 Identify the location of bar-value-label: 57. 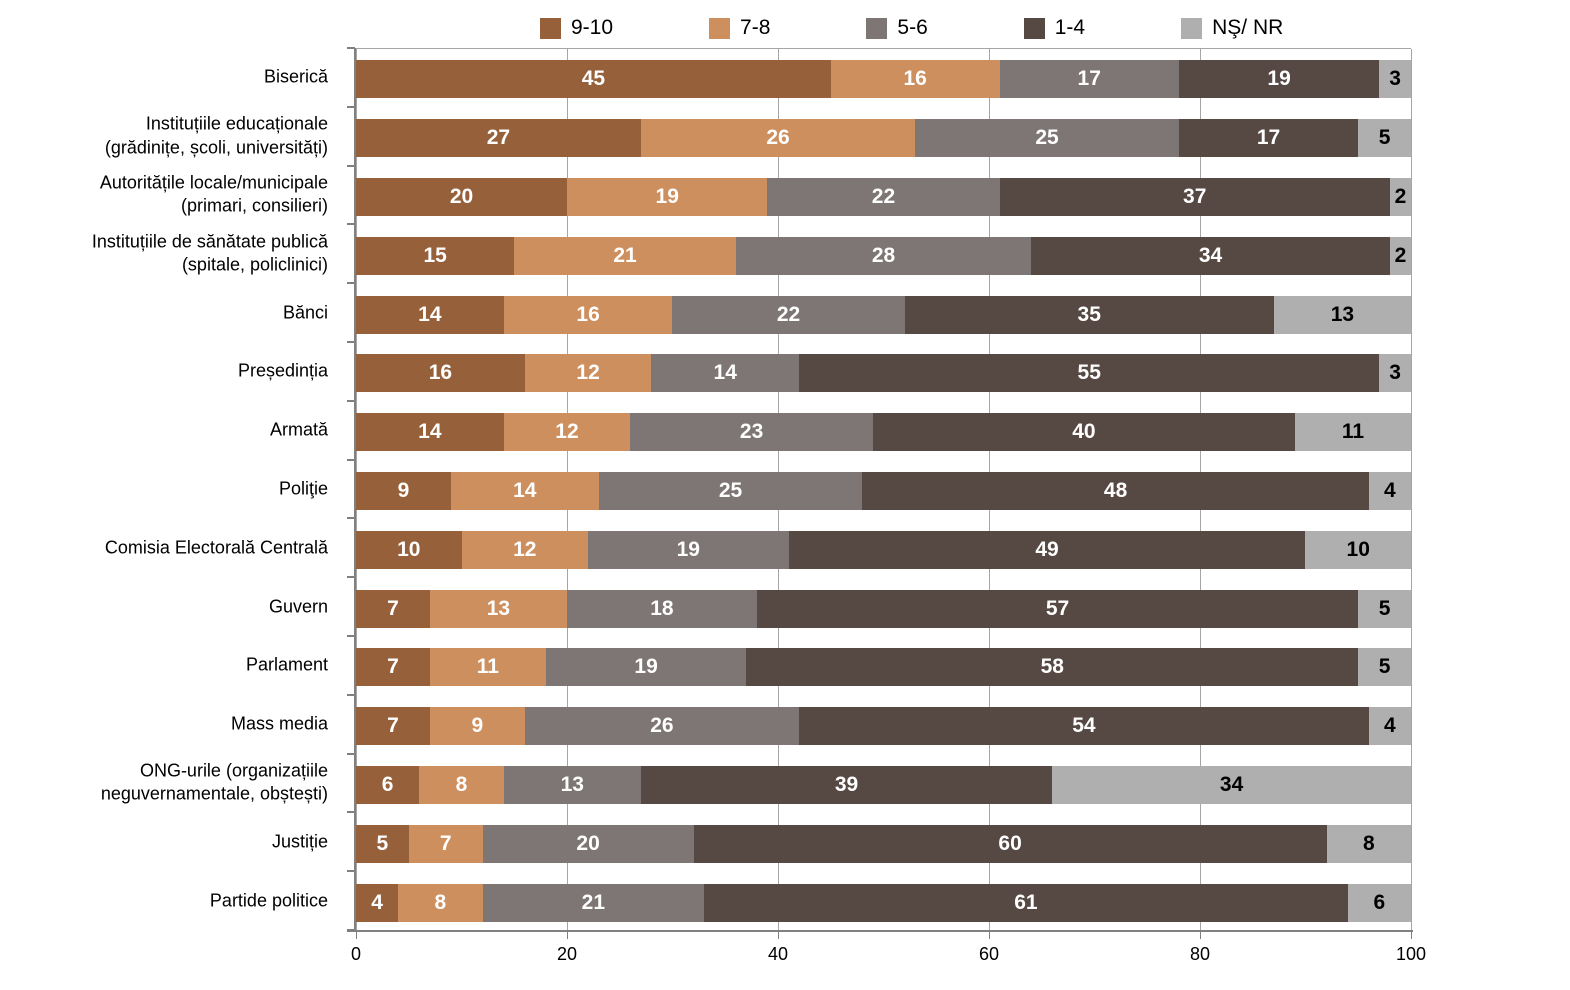
(1057, 608).